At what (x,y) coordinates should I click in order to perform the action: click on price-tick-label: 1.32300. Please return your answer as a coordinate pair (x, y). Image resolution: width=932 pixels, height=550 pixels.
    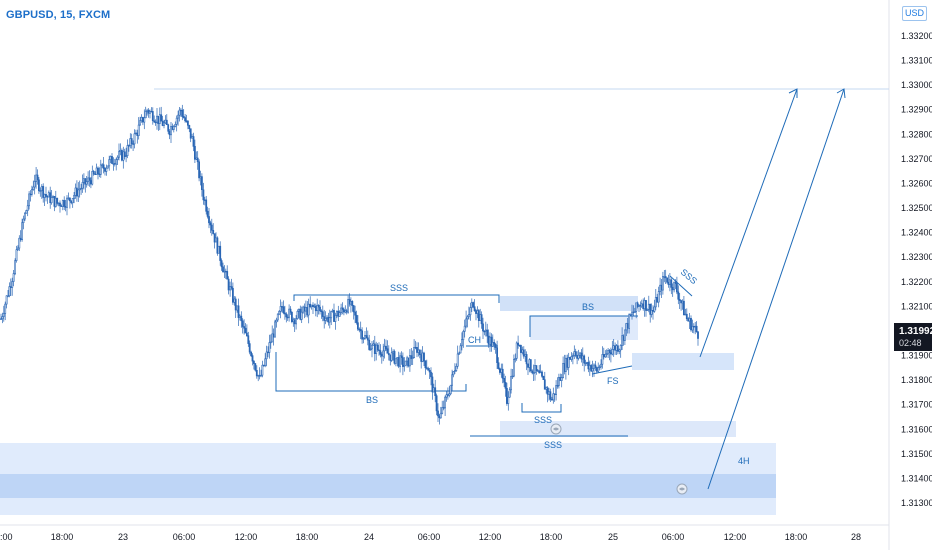
    Looking at the image, I should click on (916, 257).